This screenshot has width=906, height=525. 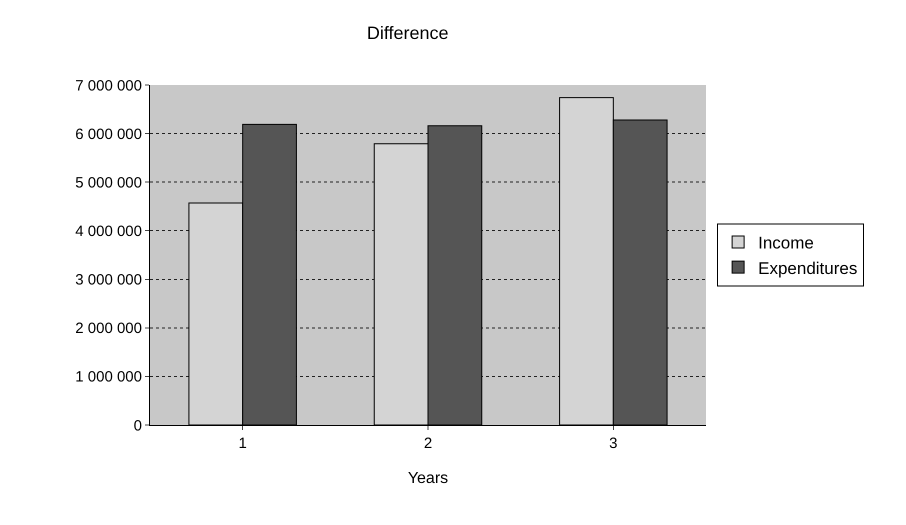 What do you see at coordinates (407, 32) in the screenshot?
I see `chart-title: Difference` at bounding box center [407, 32].